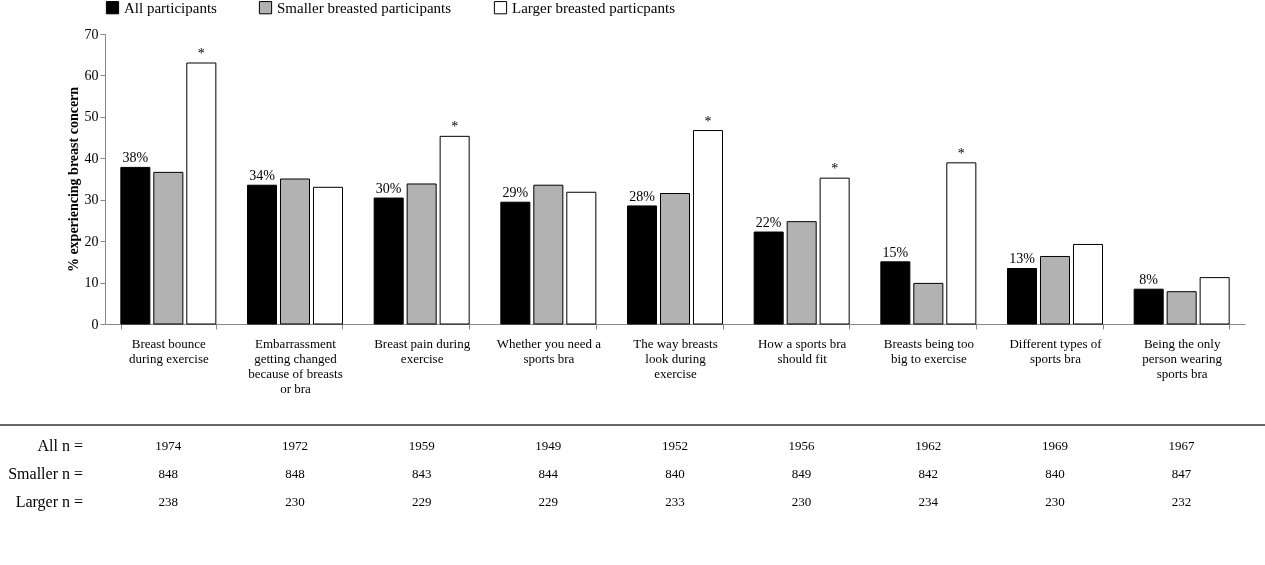 The width and height of the screenshot is (1265, 565). What do you see at coordinates (168, 446) in the screenshot?
I see `text: 1974` at bounding box center [168, 446].